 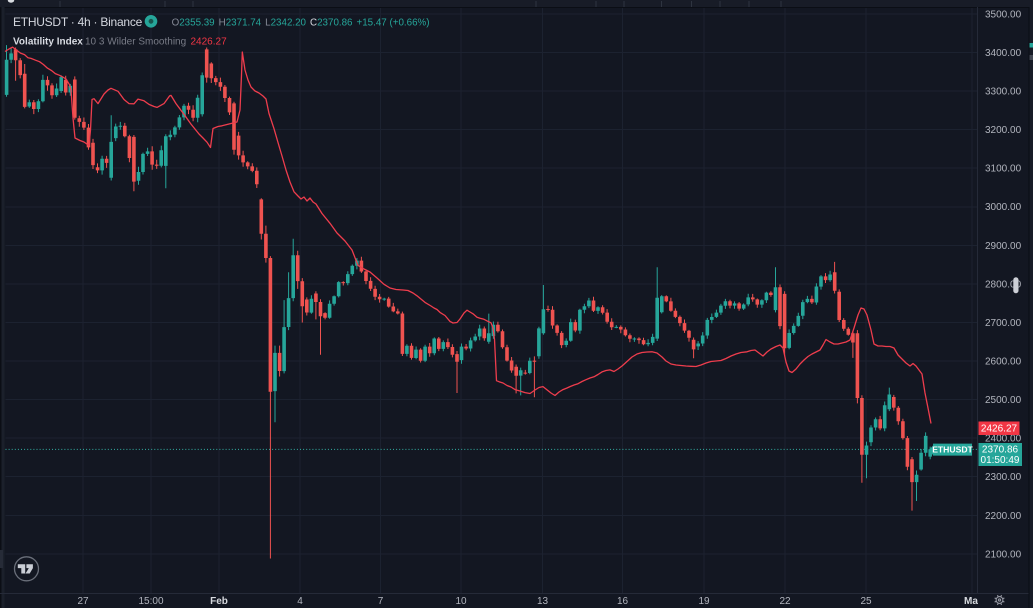 What do you see at coordinates (300, 601) in the screenshot?
I see `svg-text: 4` at bounding box center [300, 601].